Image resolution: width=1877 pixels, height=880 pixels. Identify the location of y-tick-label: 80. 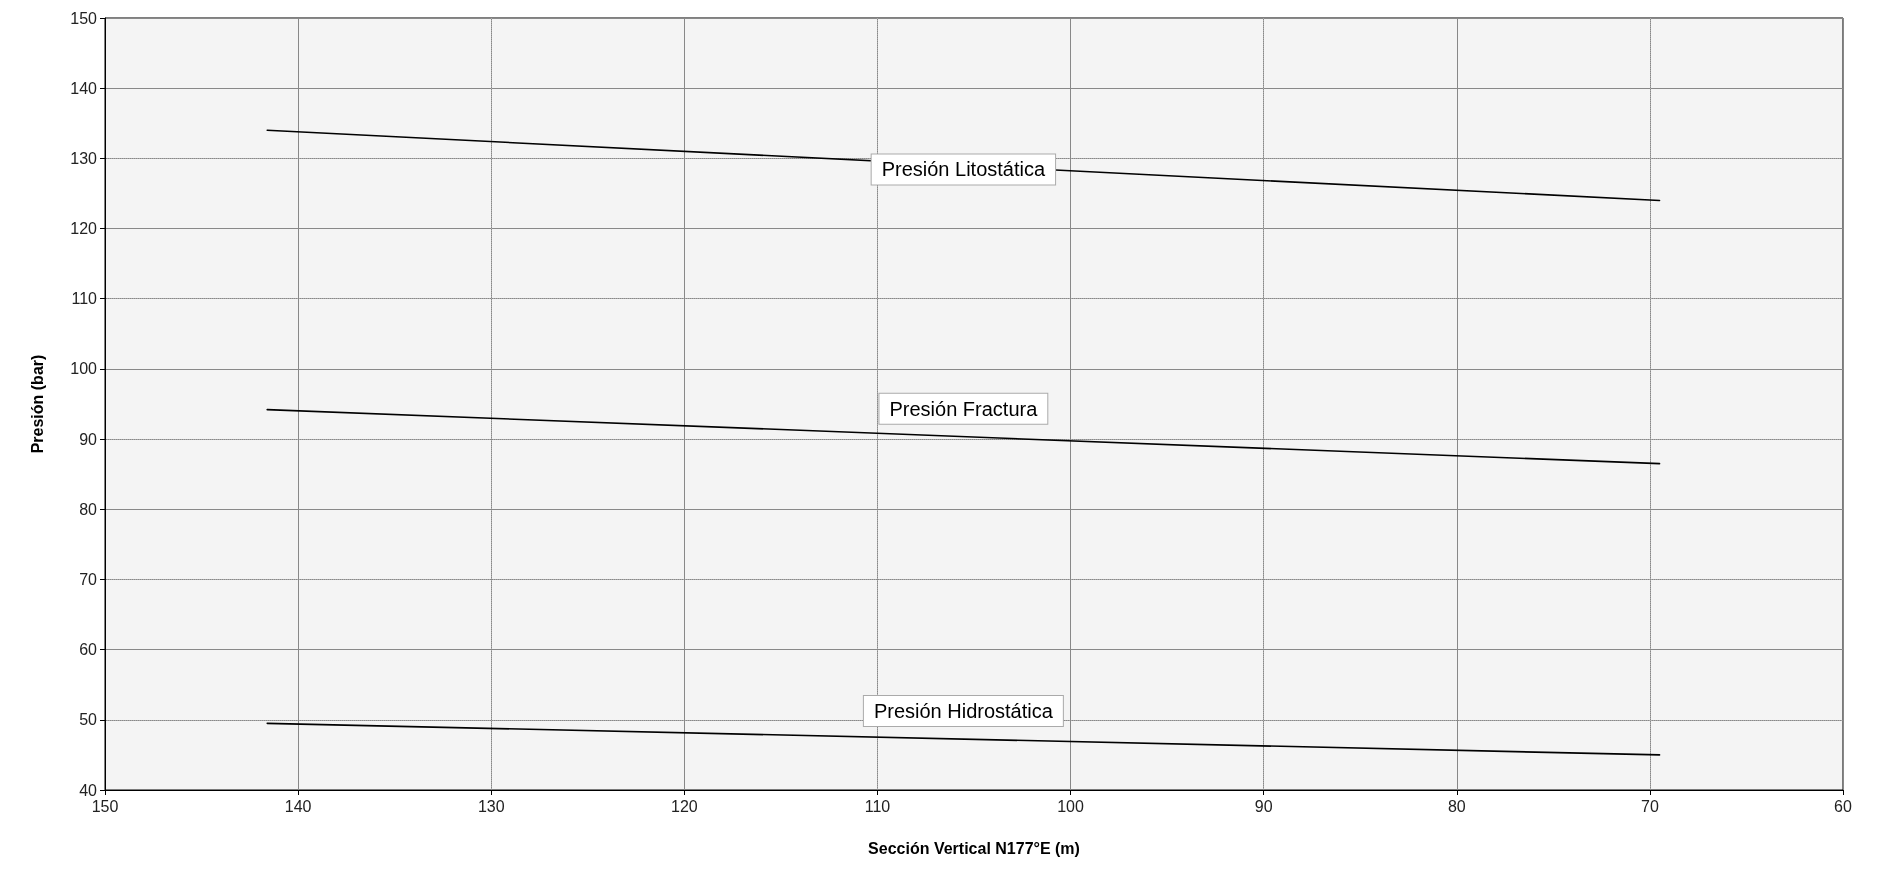
(88, 509).